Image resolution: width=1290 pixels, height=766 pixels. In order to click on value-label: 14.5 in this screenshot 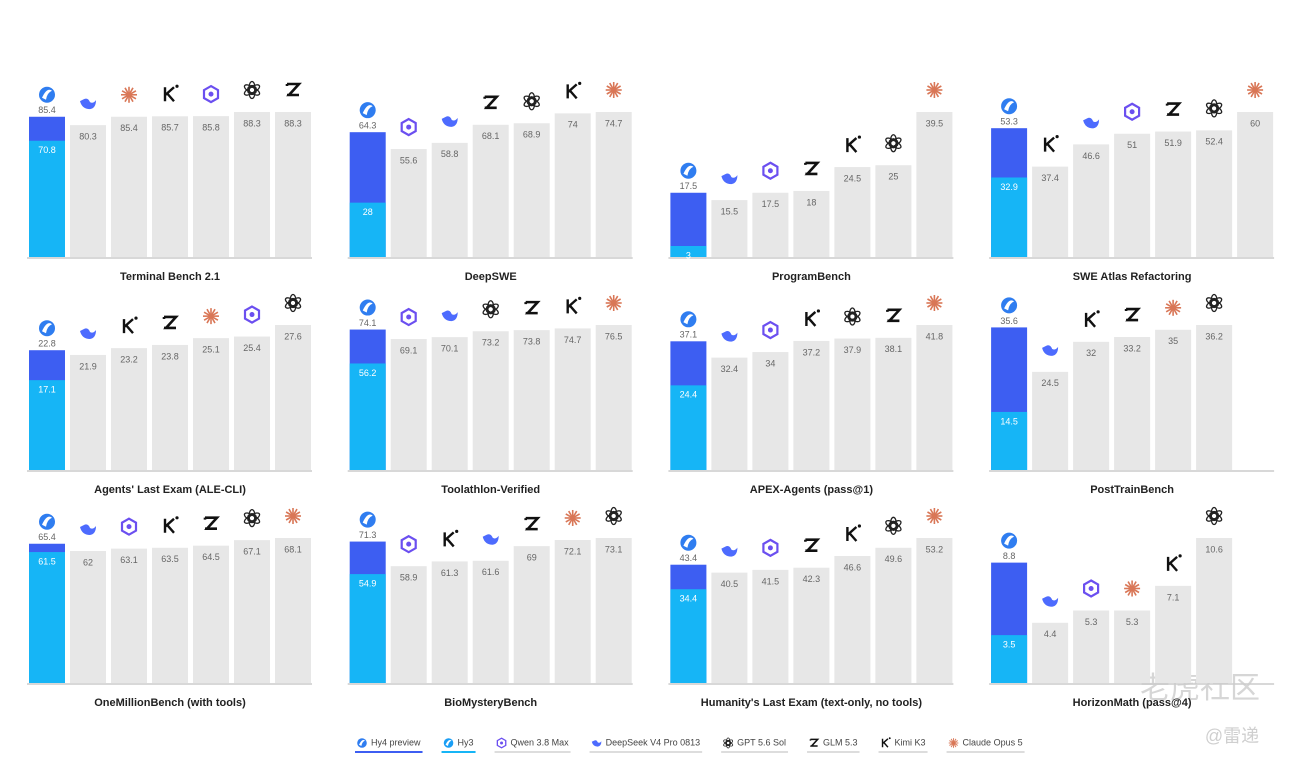, I will do `click(1009, 421)`.